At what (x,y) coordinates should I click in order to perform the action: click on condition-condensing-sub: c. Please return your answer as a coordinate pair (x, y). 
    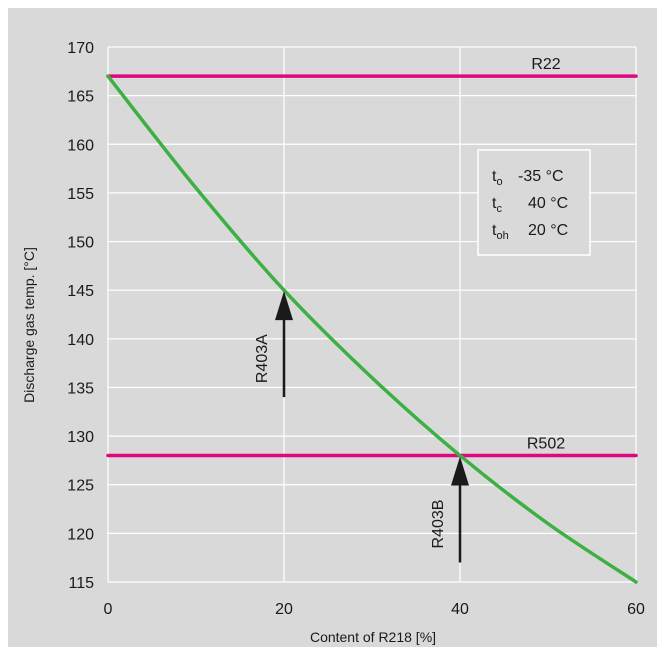
    Looking at the image, I should click on (499, 209).